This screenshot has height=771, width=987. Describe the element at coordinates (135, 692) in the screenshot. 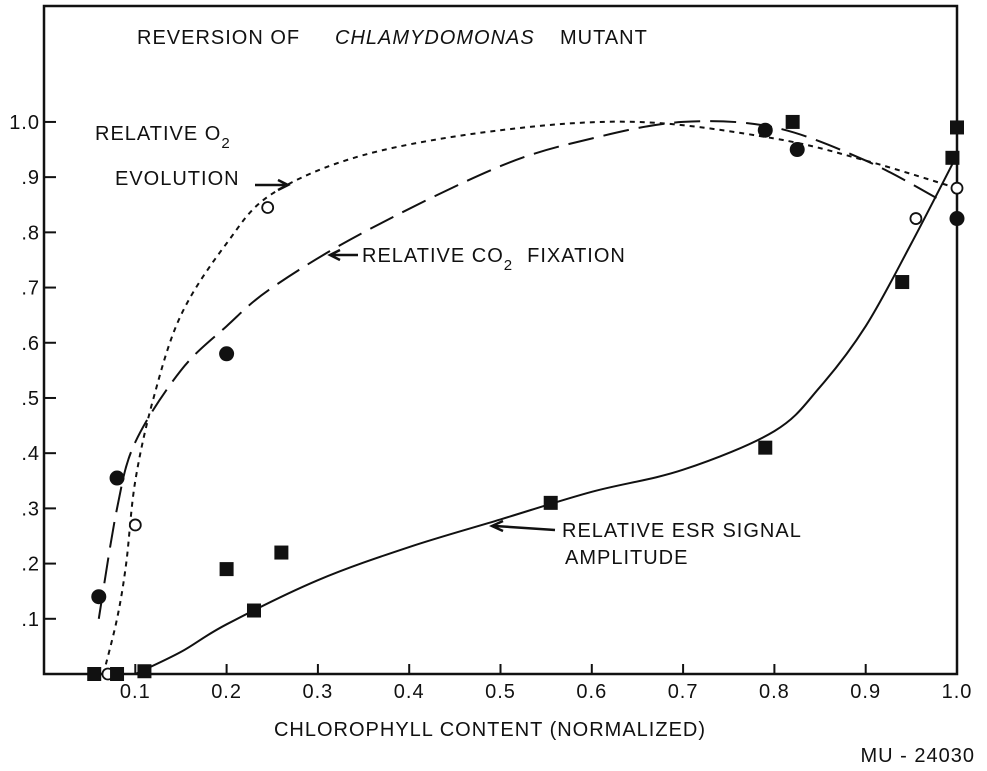

I see `x-tick-label: 0.1` at that location.